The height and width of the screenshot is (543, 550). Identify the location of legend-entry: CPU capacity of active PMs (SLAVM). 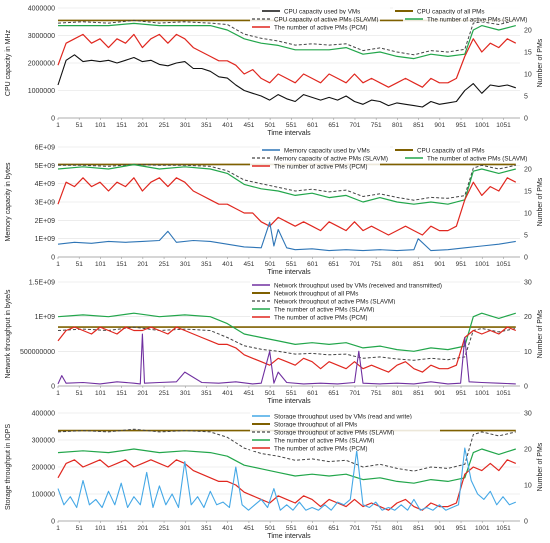
(326, 20).